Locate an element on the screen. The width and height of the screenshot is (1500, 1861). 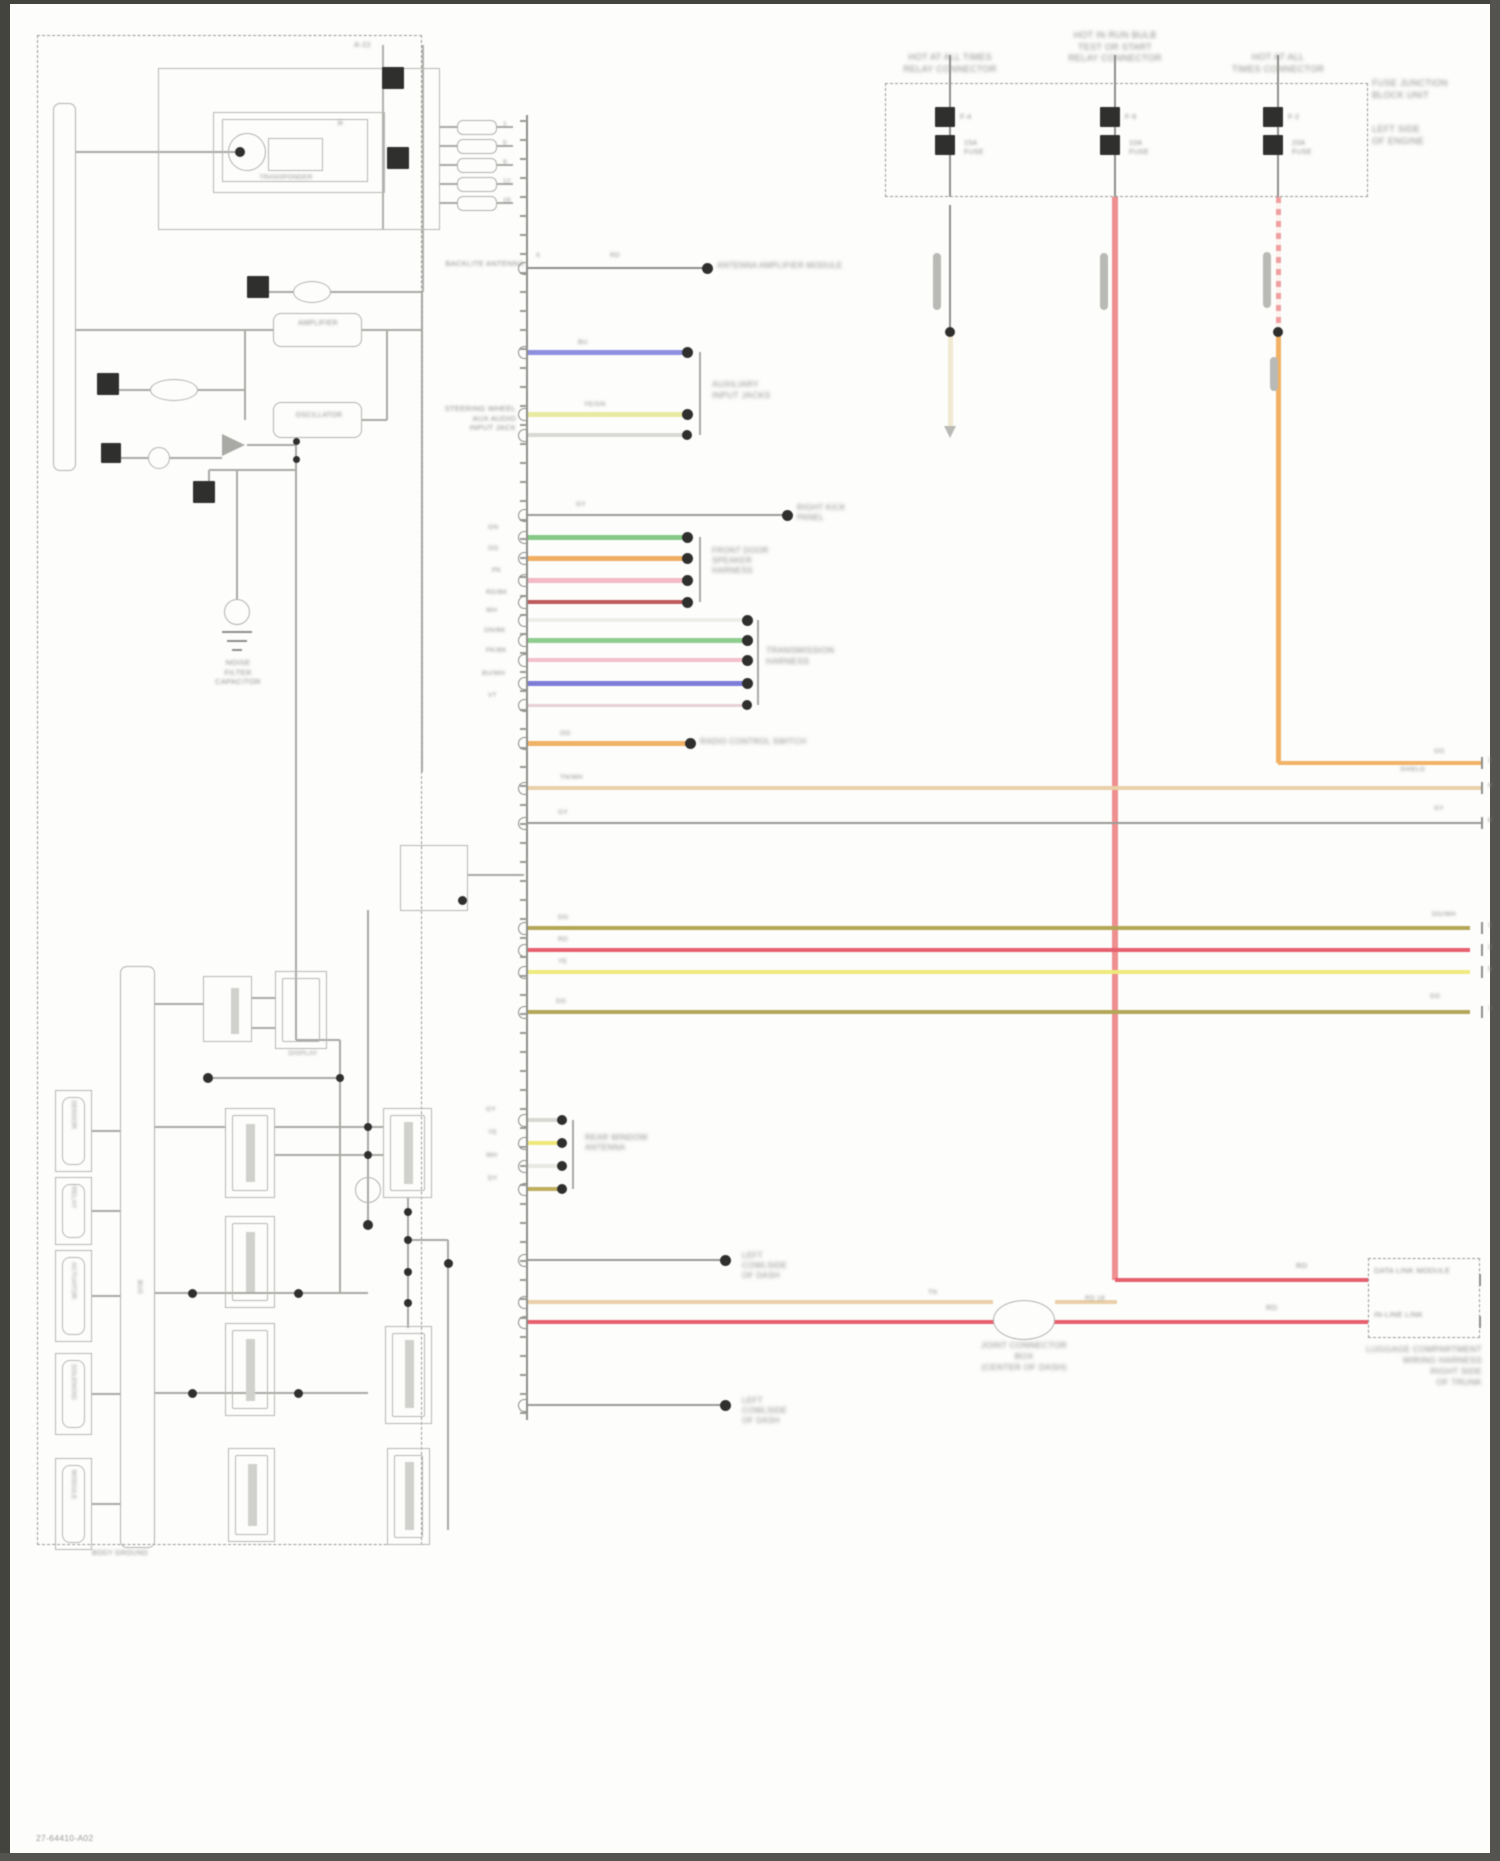
sub-box is located at coordinates (434, 878).